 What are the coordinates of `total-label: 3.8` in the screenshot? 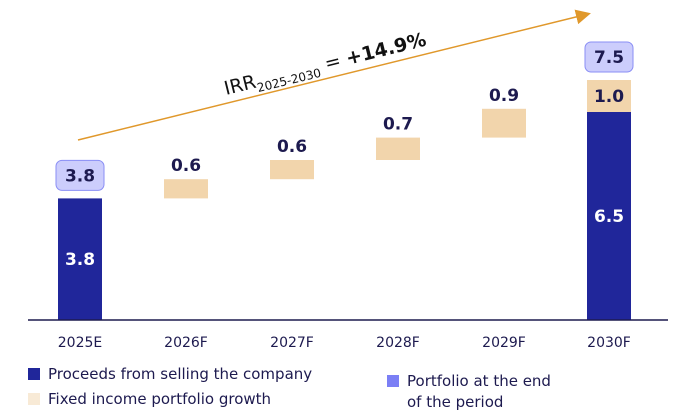 It's located at (80, 176).